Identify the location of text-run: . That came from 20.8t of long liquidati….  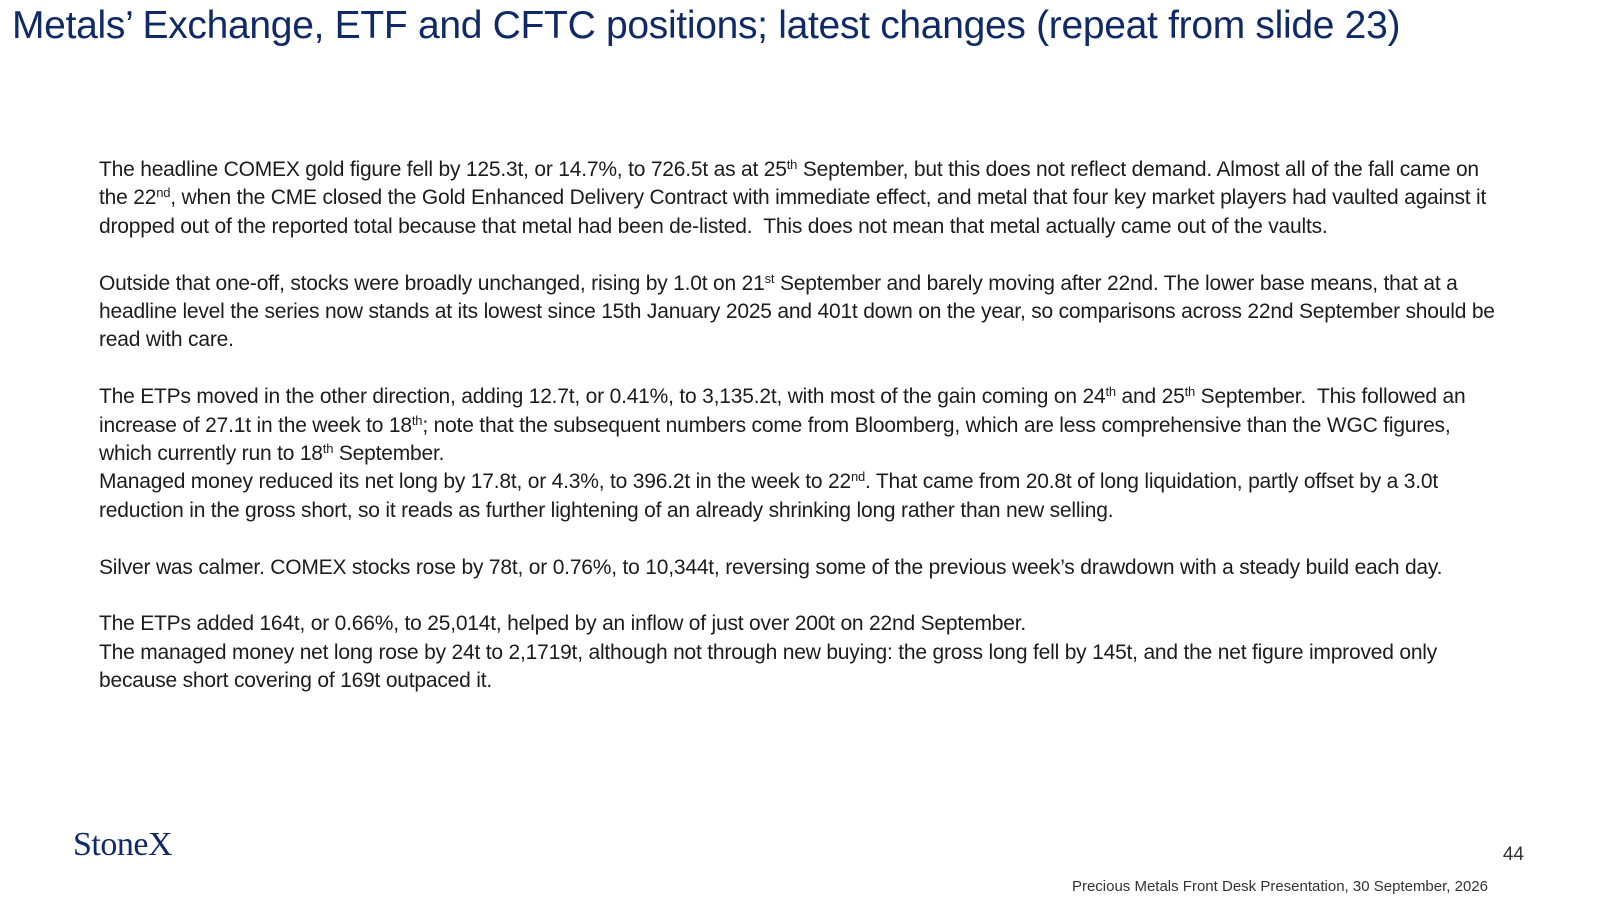
(771, 496).